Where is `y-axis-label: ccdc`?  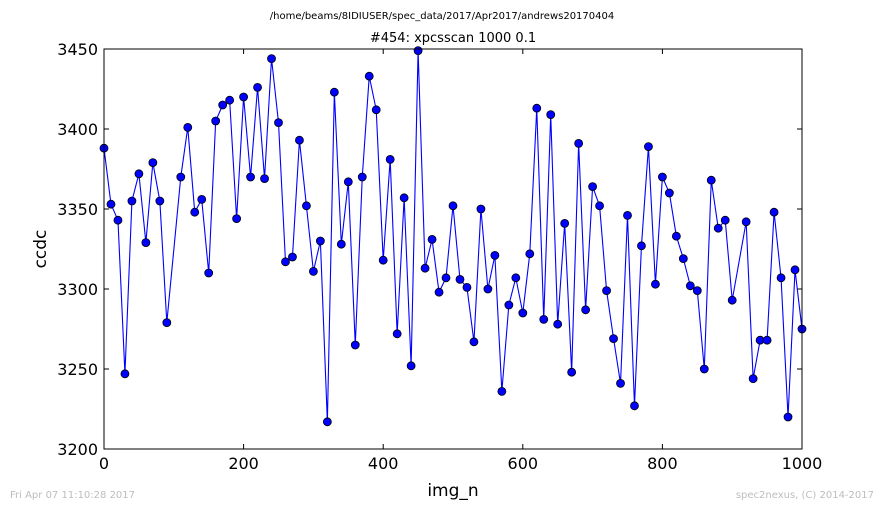 y-axis-label: ccdc is located at coordinates (41, 249).